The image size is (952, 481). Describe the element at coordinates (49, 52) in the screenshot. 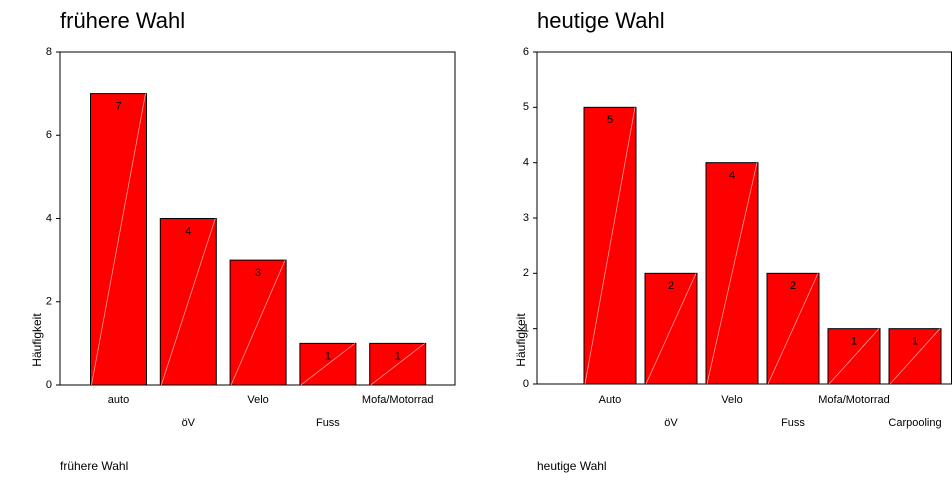

I see `y-tick-label: 8` at that location.